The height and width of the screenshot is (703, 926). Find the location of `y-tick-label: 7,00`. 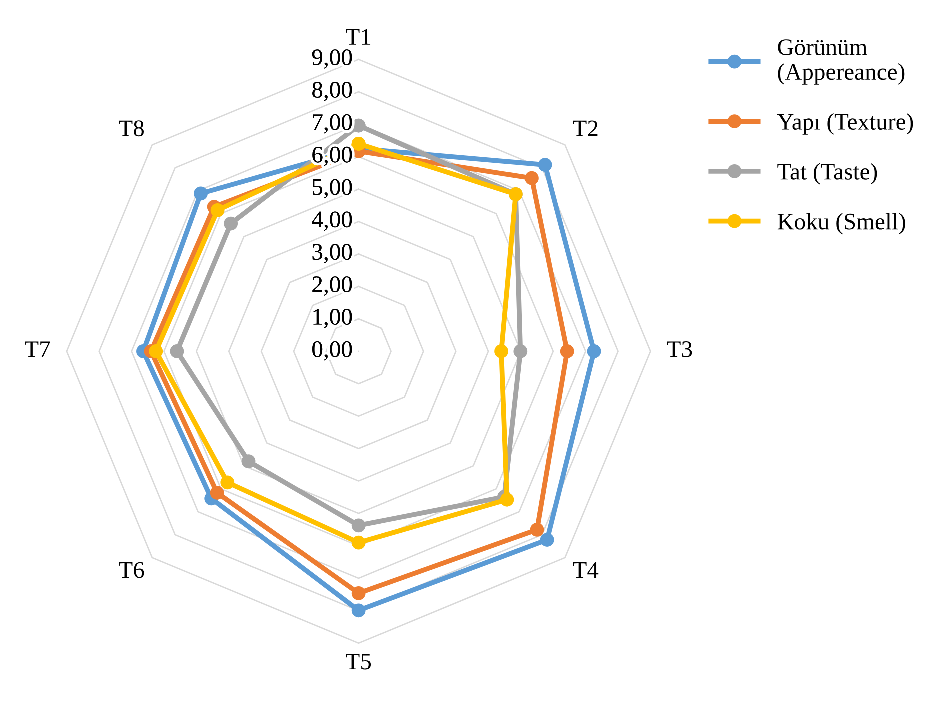

y-tick-label: 7,00 is located at coordinates (332, 124).